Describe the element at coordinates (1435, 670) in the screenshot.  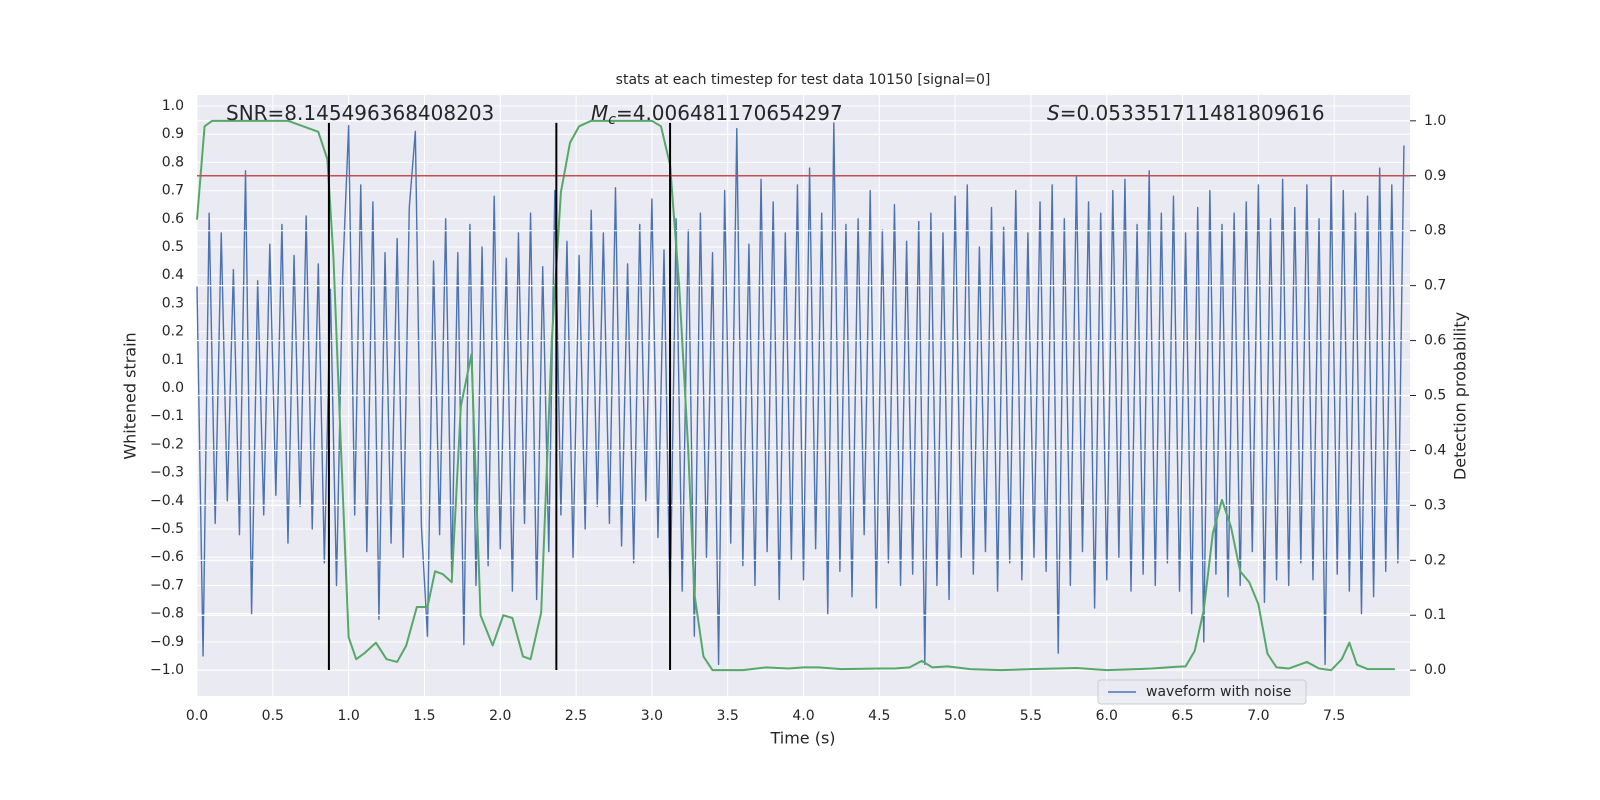
I see `y2-tick-label: 0.0` at that location.